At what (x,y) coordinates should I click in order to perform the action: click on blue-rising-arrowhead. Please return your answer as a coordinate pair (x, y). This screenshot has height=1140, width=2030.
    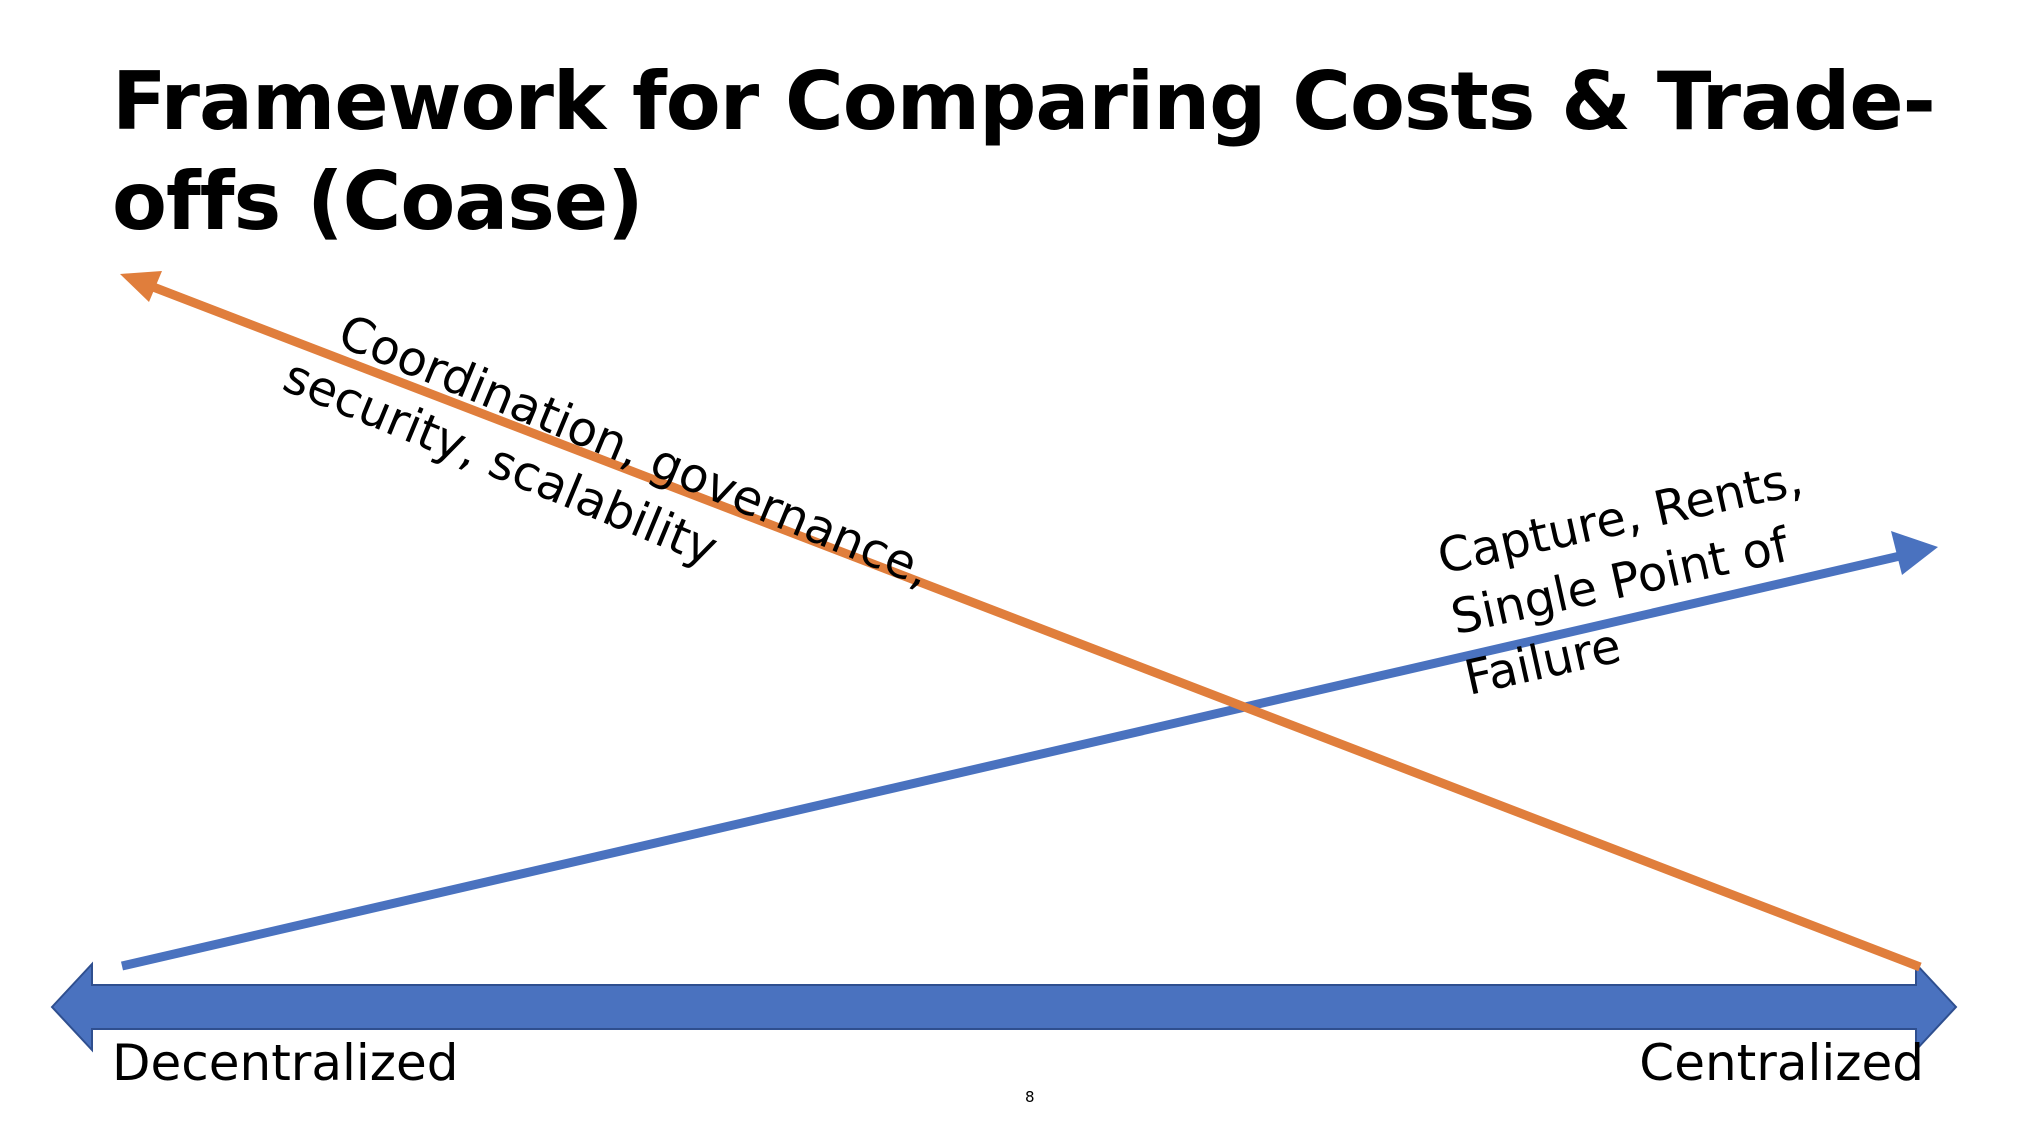
    Looking at the image, I should click on (1914, 553).